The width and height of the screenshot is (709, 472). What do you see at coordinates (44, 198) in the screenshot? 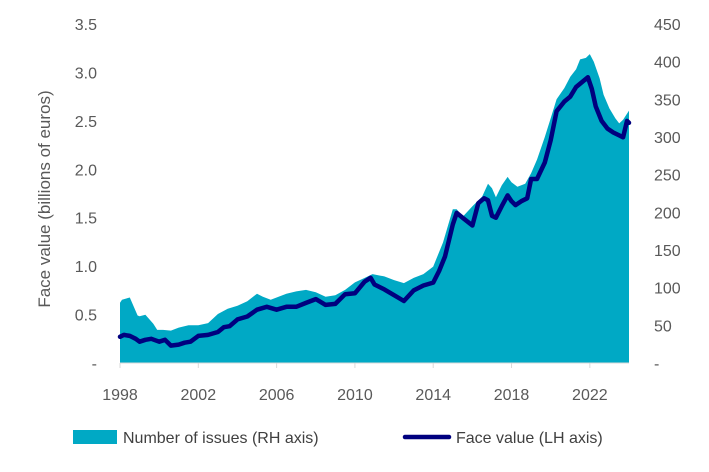
I see `left-axis-title: Face value (billions of euros)` at bounding box center [44, 198].